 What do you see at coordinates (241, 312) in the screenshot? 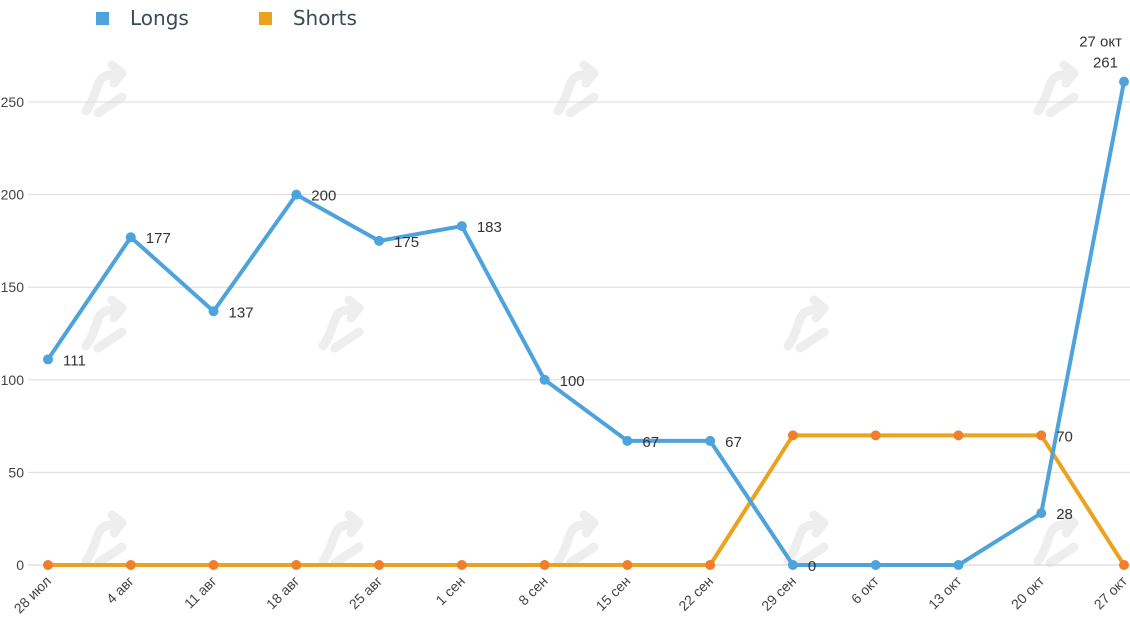
I see `data-label-longs: 137` at bounding box center [241, 312].